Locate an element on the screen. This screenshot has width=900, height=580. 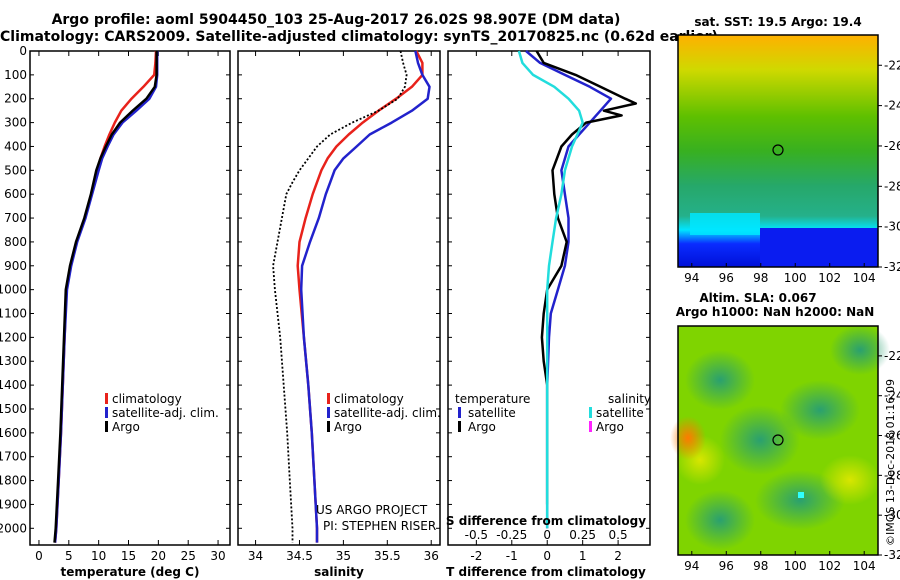
depth-tick-label: 900 is located at coordinates (15, 266).